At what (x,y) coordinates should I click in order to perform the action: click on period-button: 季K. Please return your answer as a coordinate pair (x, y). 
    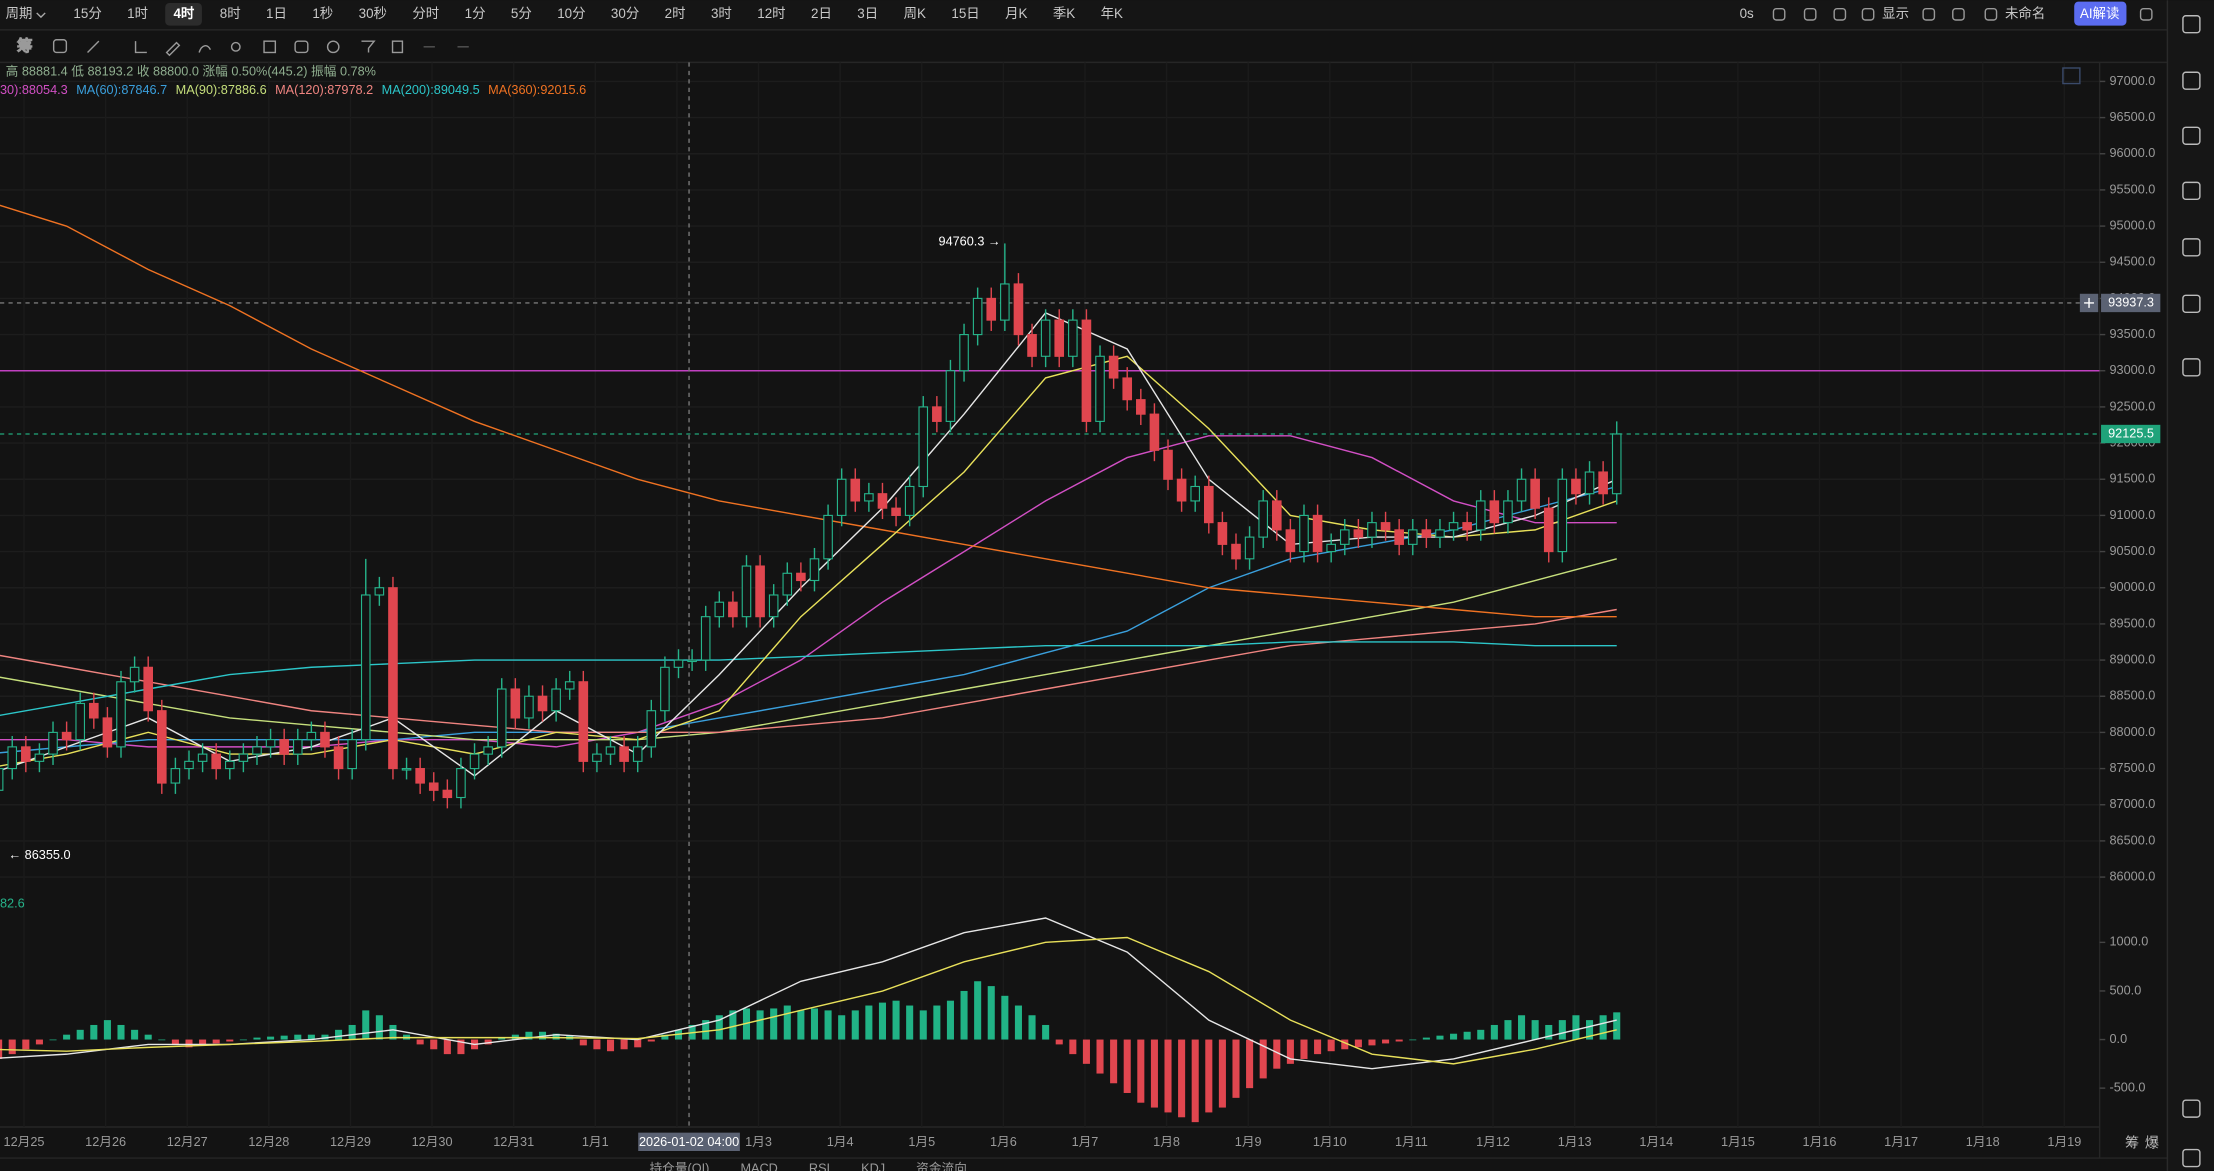
    Looking at the image, I should click on (1064, 13).